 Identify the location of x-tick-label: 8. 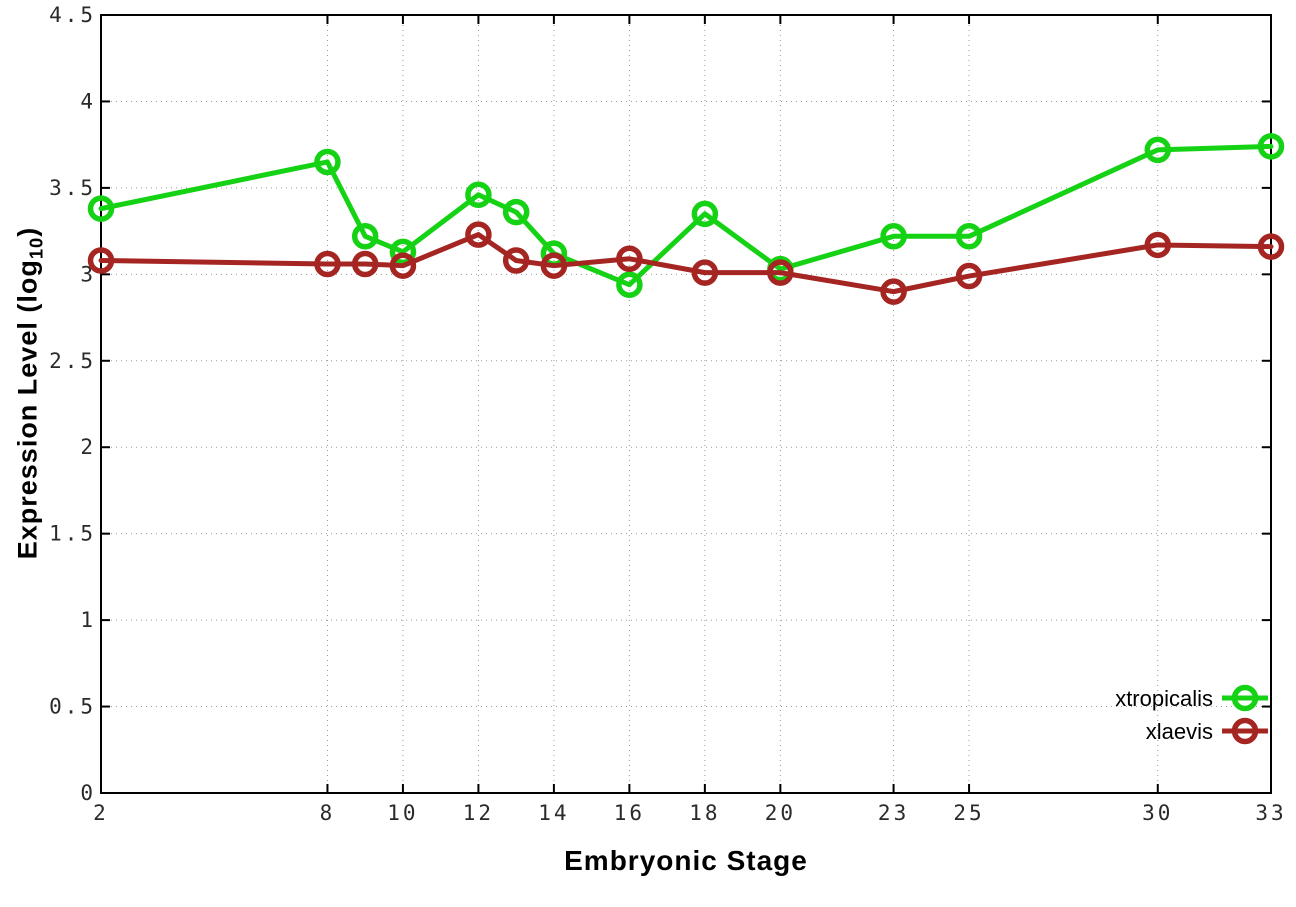
(328, 813).